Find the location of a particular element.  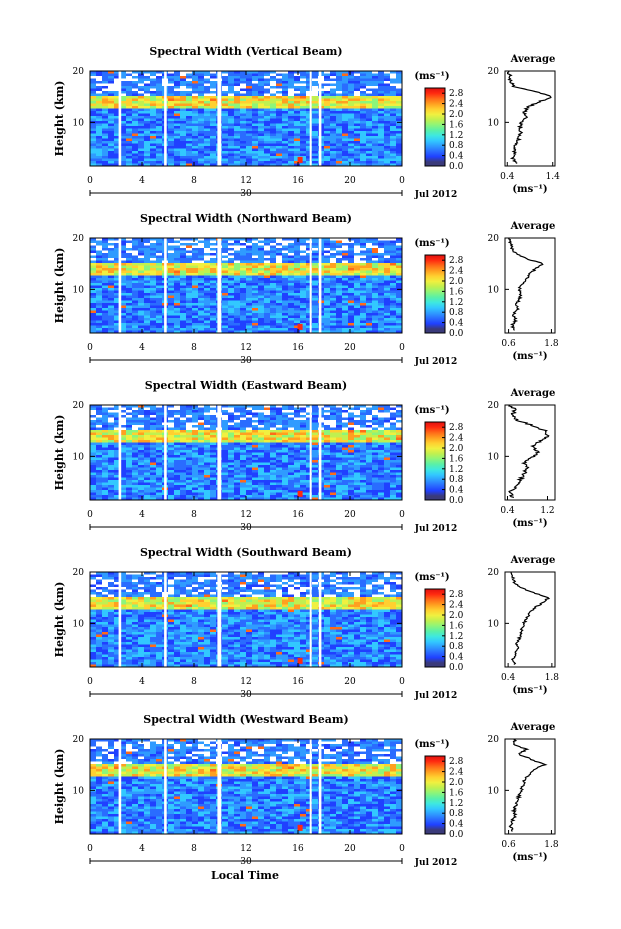

colorbar-tick-label: 2.4 is located at coordinates (456, 272).